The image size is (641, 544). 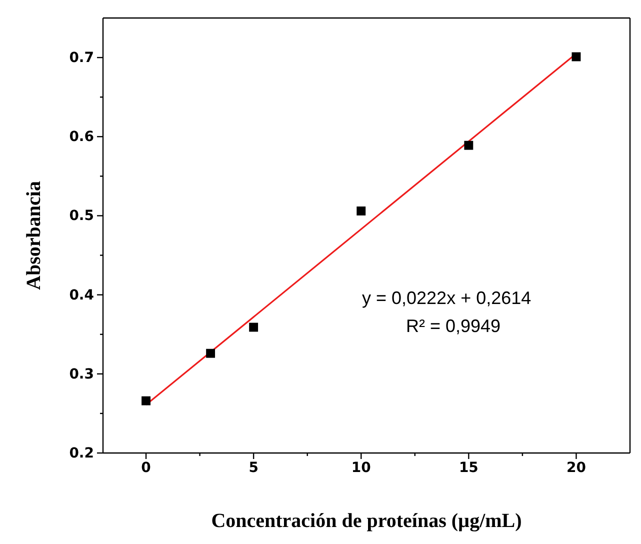 What do you see at coordinates (576, 468) in the screenshot?
I see `x-tick-label: 20` at bounding box center [576, 468].